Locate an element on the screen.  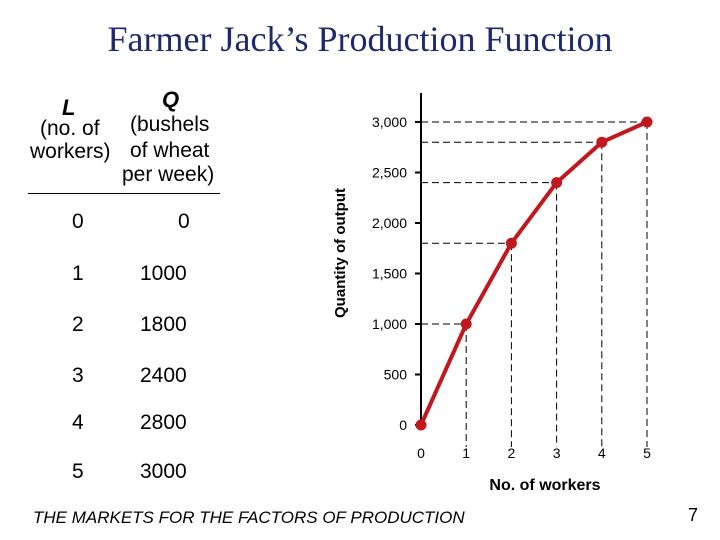
table-cell-l: 3 is located at coordinates (78, 375).